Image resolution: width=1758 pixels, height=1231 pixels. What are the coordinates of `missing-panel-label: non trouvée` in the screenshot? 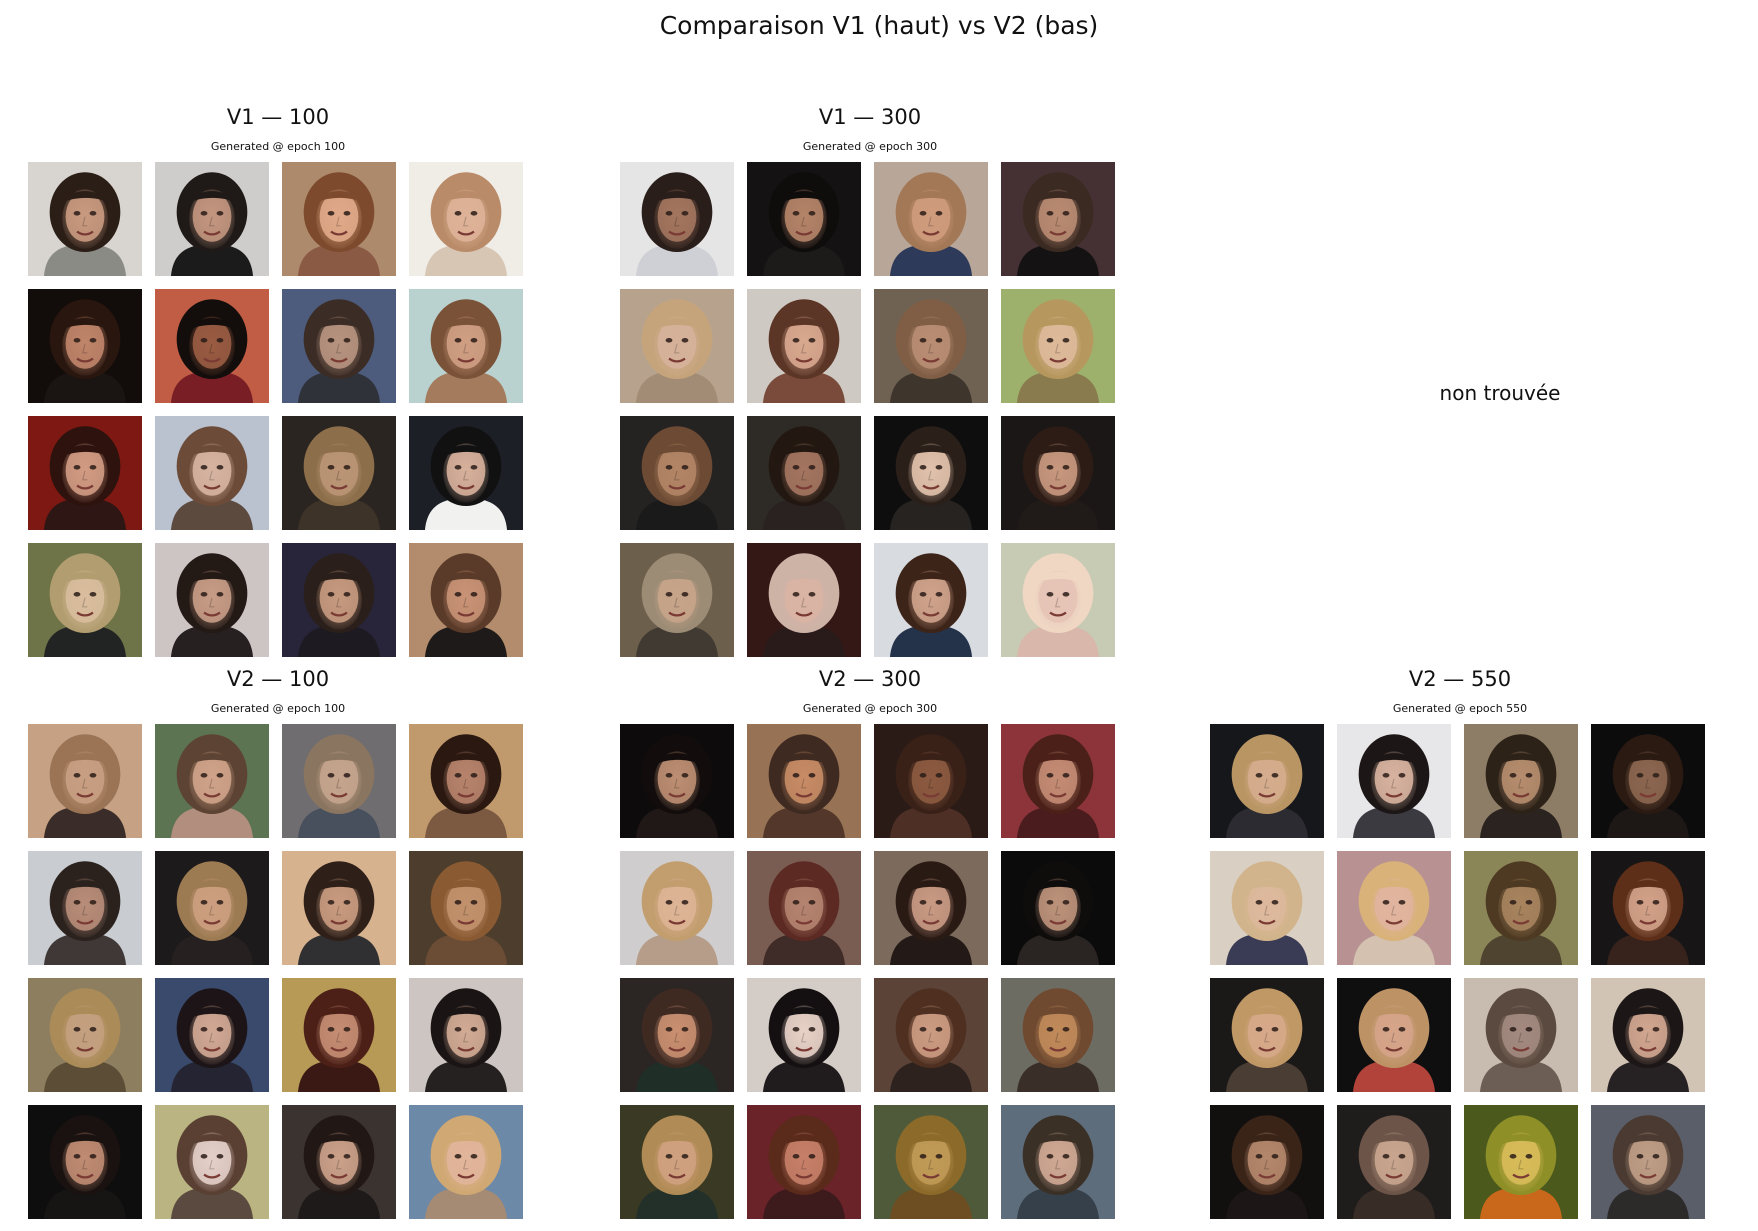 It's located at (1500, 393).